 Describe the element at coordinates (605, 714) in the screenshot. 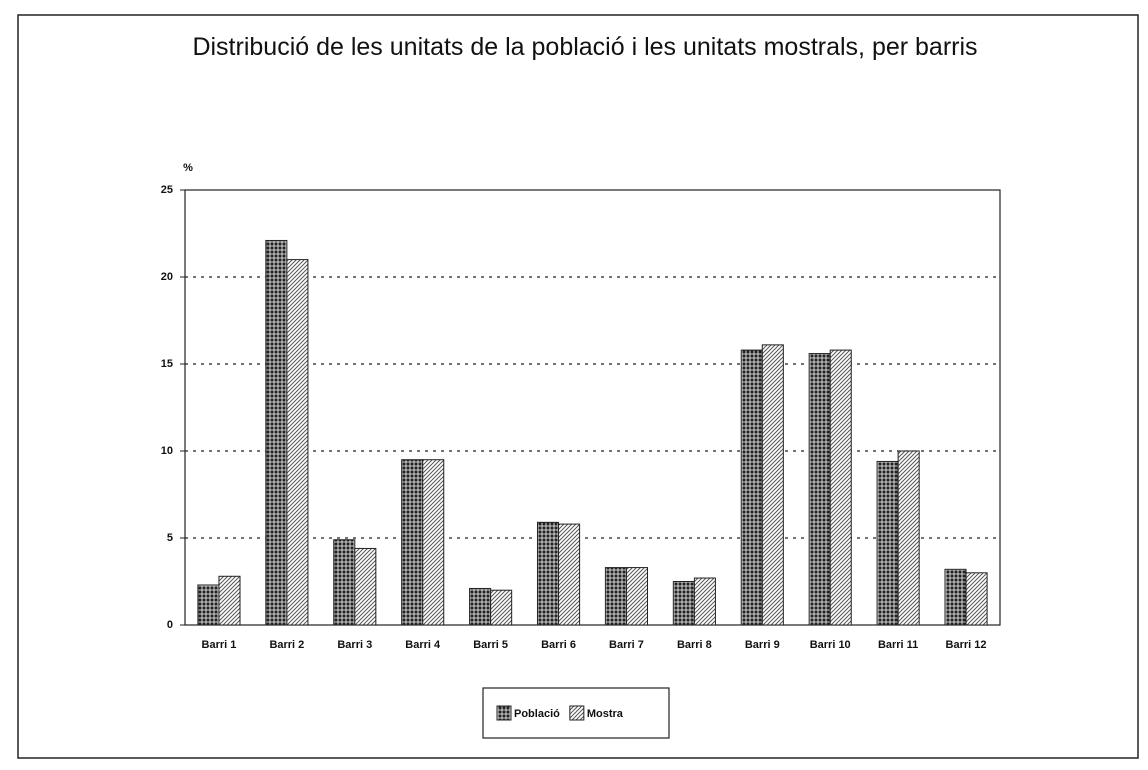

I see `legend-label: Mostra` at that location.